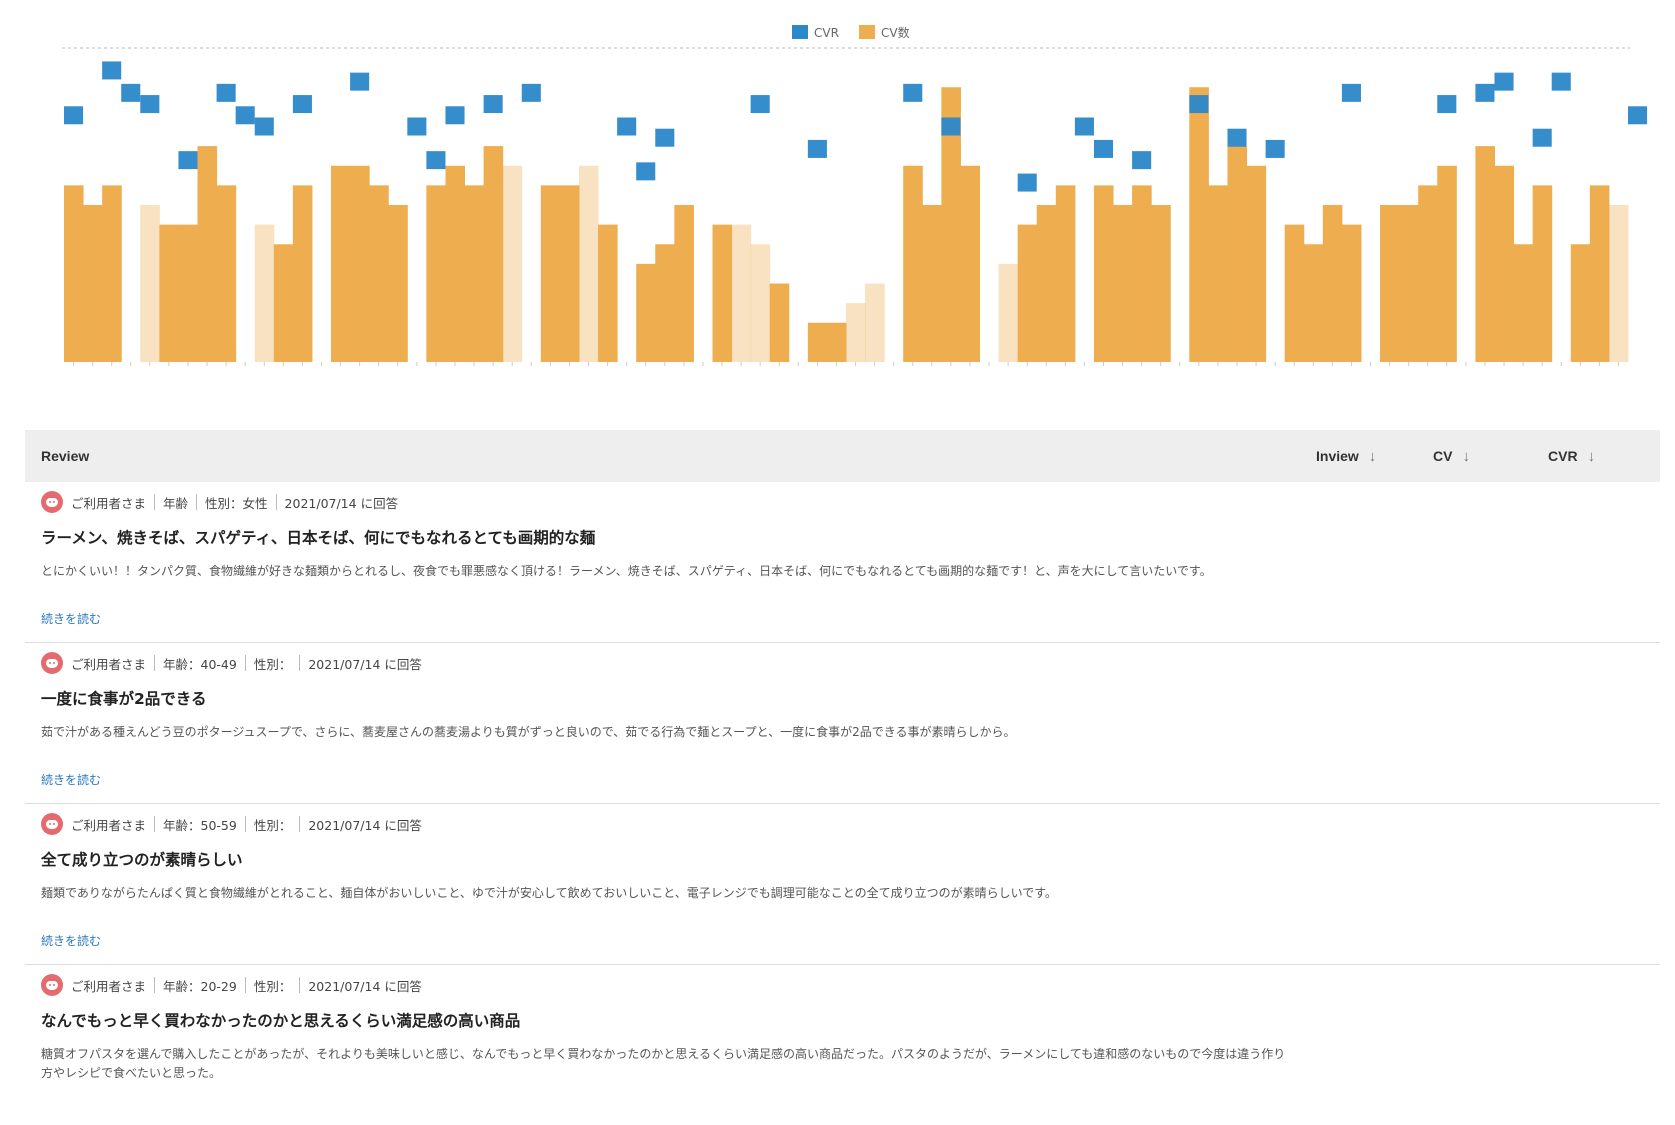 The image size is (1675, 1125). I want to click on cvr-header-label: CVR, so click(1563, 456).